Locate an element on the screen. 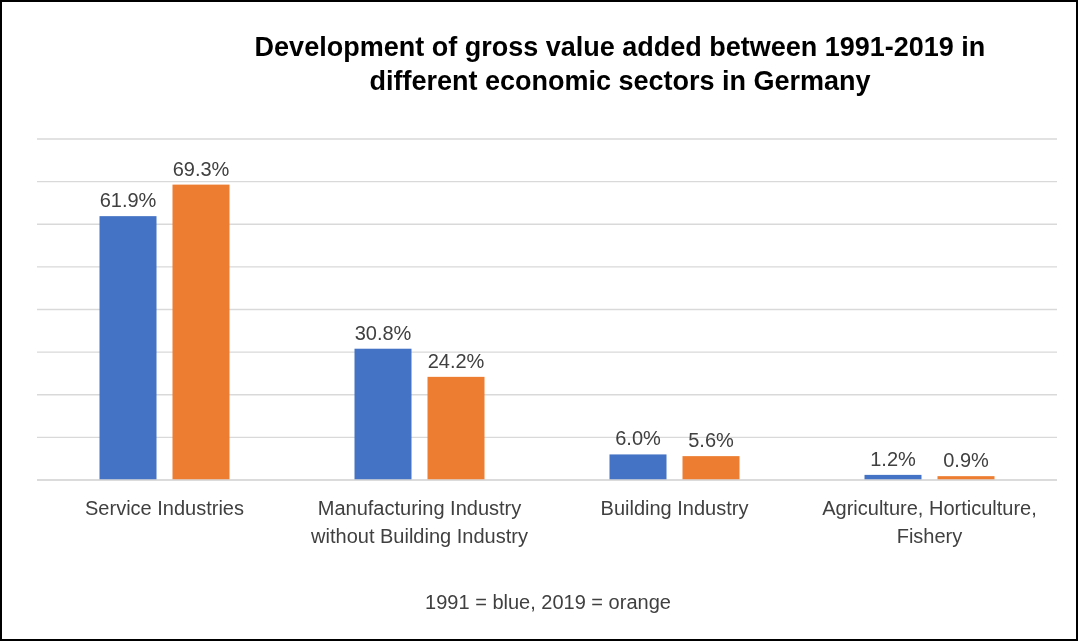 The width and height of the screenshot is (1078, 641). data-label: 6.0% is located at coordinates (638, 438).